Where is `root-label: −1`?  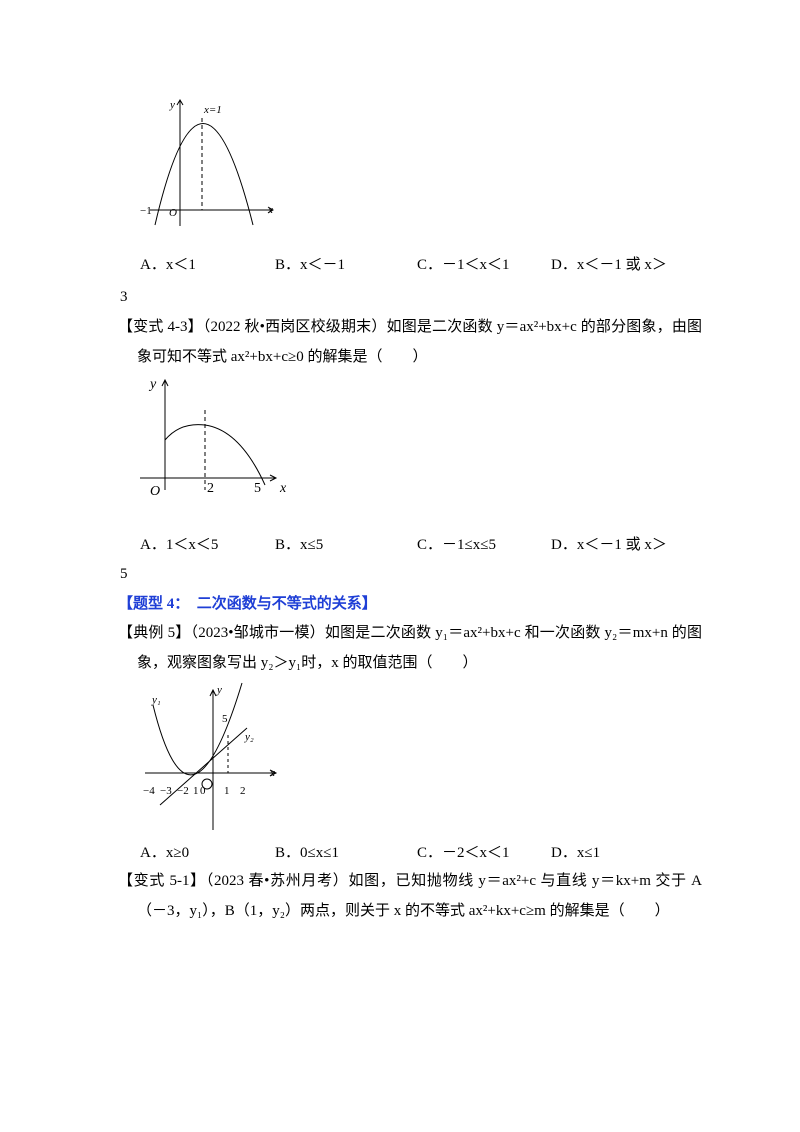 root-label: −1 is located at coordinates (146, 211).